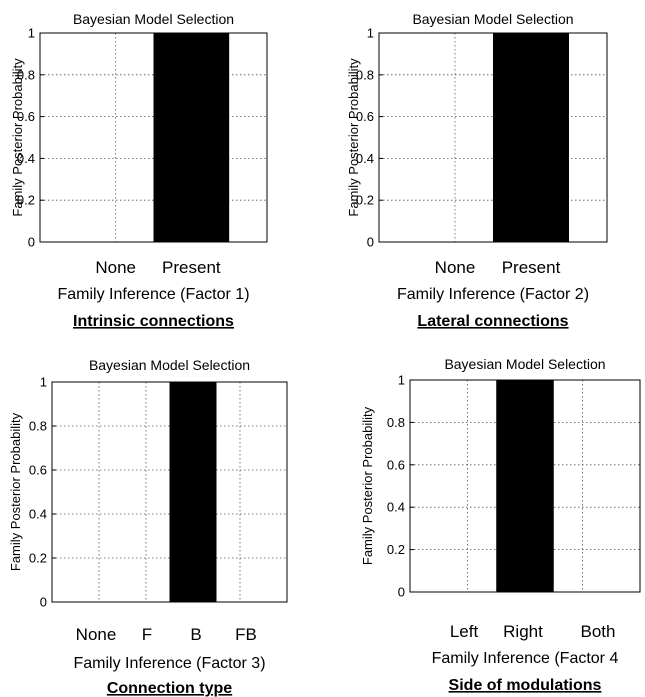 The height and width of the screenshot is (697, 645). What do you see at coordinates (525, 685) in the screenshot?
I see `chart4-caption: Side of modulations` at bounding box center [525, 685].